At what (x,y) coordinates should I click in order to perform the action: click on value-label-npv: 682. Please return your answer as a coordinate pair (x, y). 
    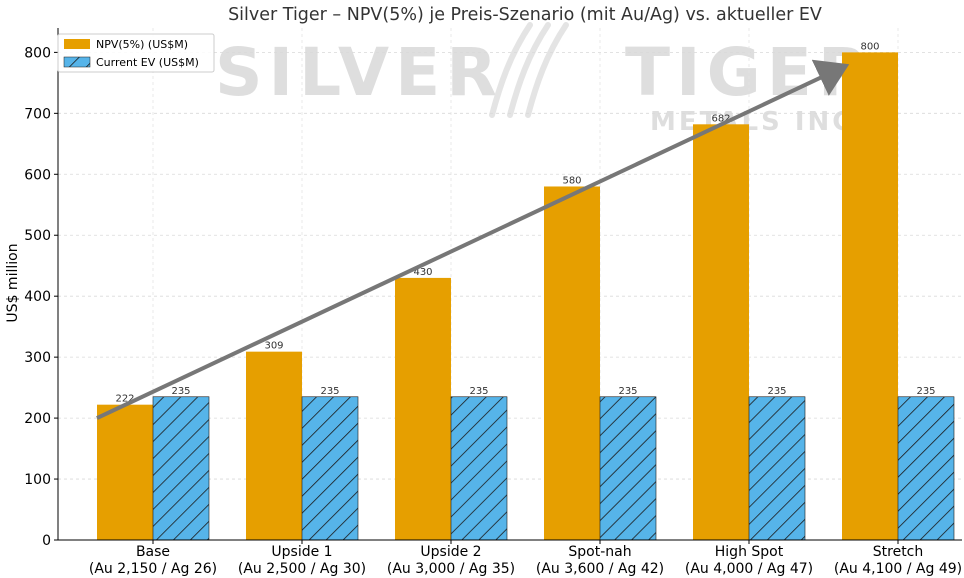
    Looking at the image, I should click on (720, 118).